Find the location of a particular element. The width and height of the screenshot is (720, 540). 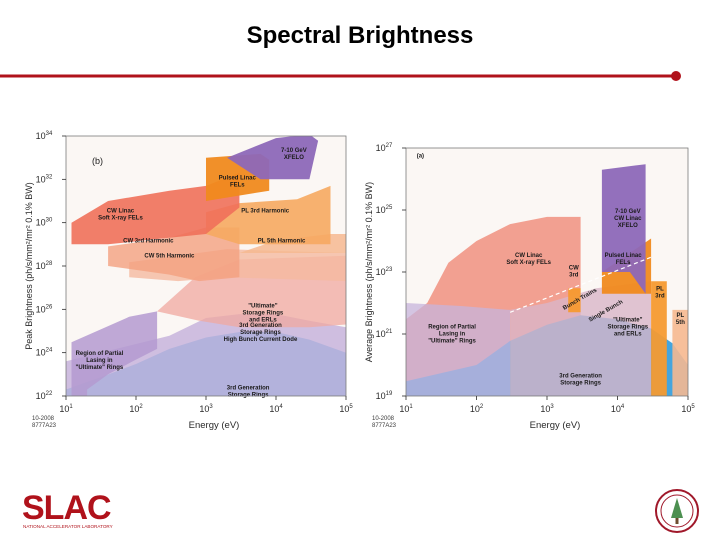

panel-a-footnote-1: 8777A23 is located at coordinates (384, 426).